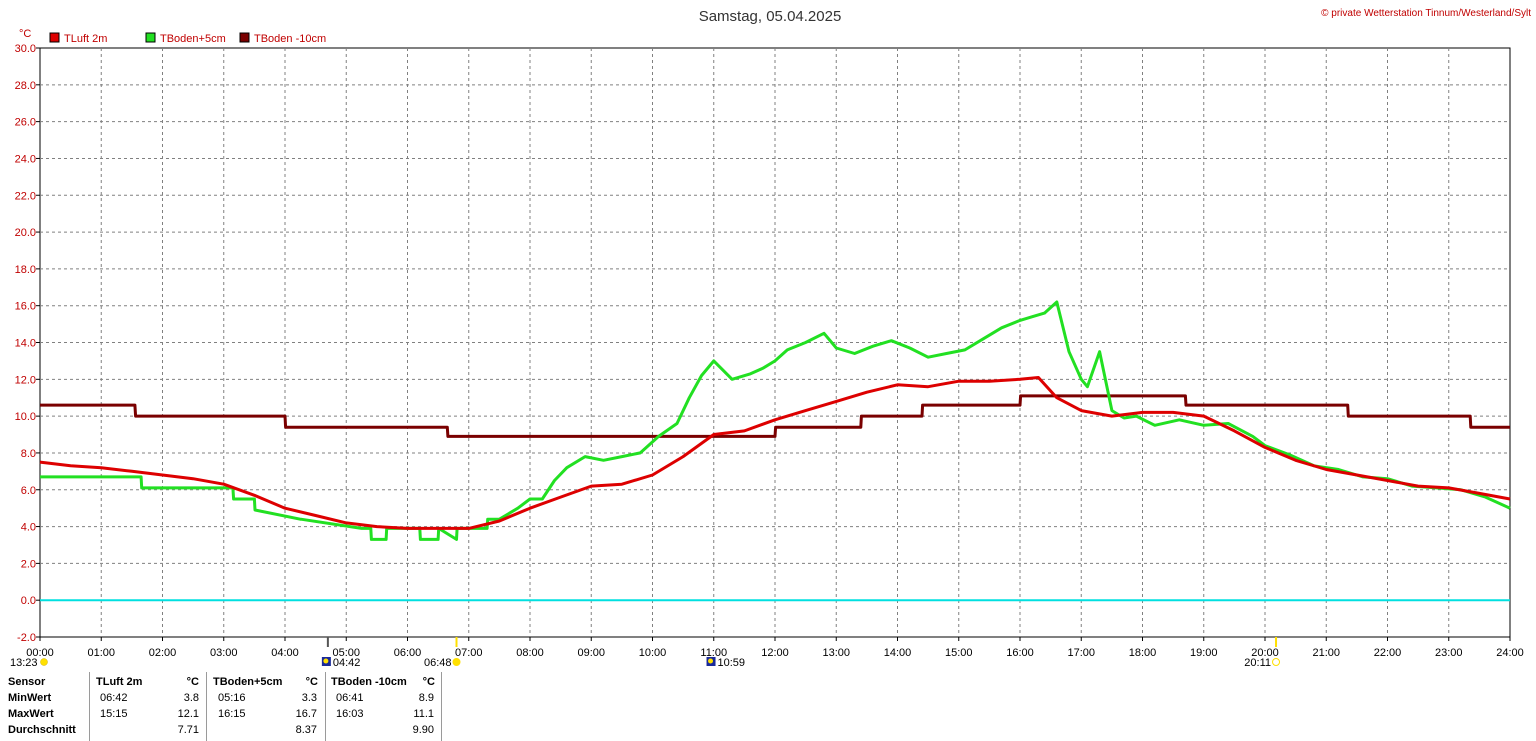 This screenshot has height=741, width=1536. Describe the element at coordinates (188, 730) in the screenshot. I see `stats-value: 7.71` at that location.